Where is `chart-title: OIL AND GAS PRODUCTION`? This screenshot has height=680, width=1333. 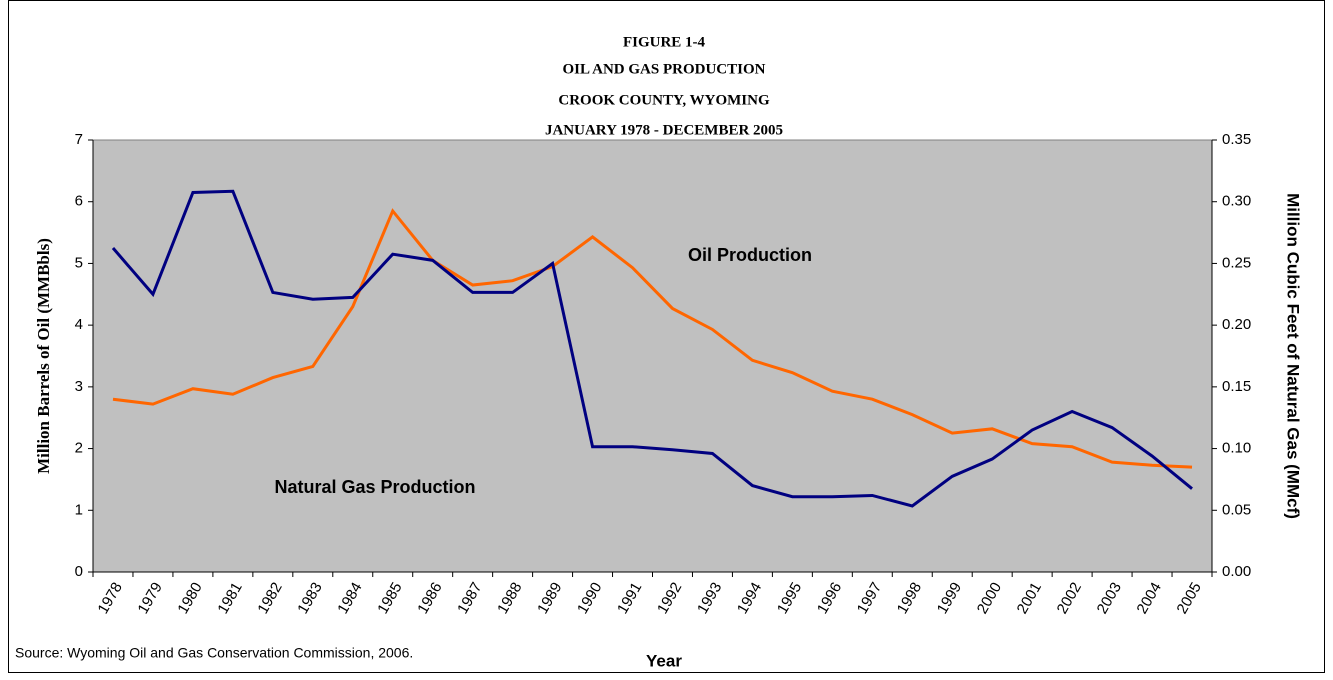
chart-title: OIL AND GAS PRODUCTION is located at coordinates (664, 69).